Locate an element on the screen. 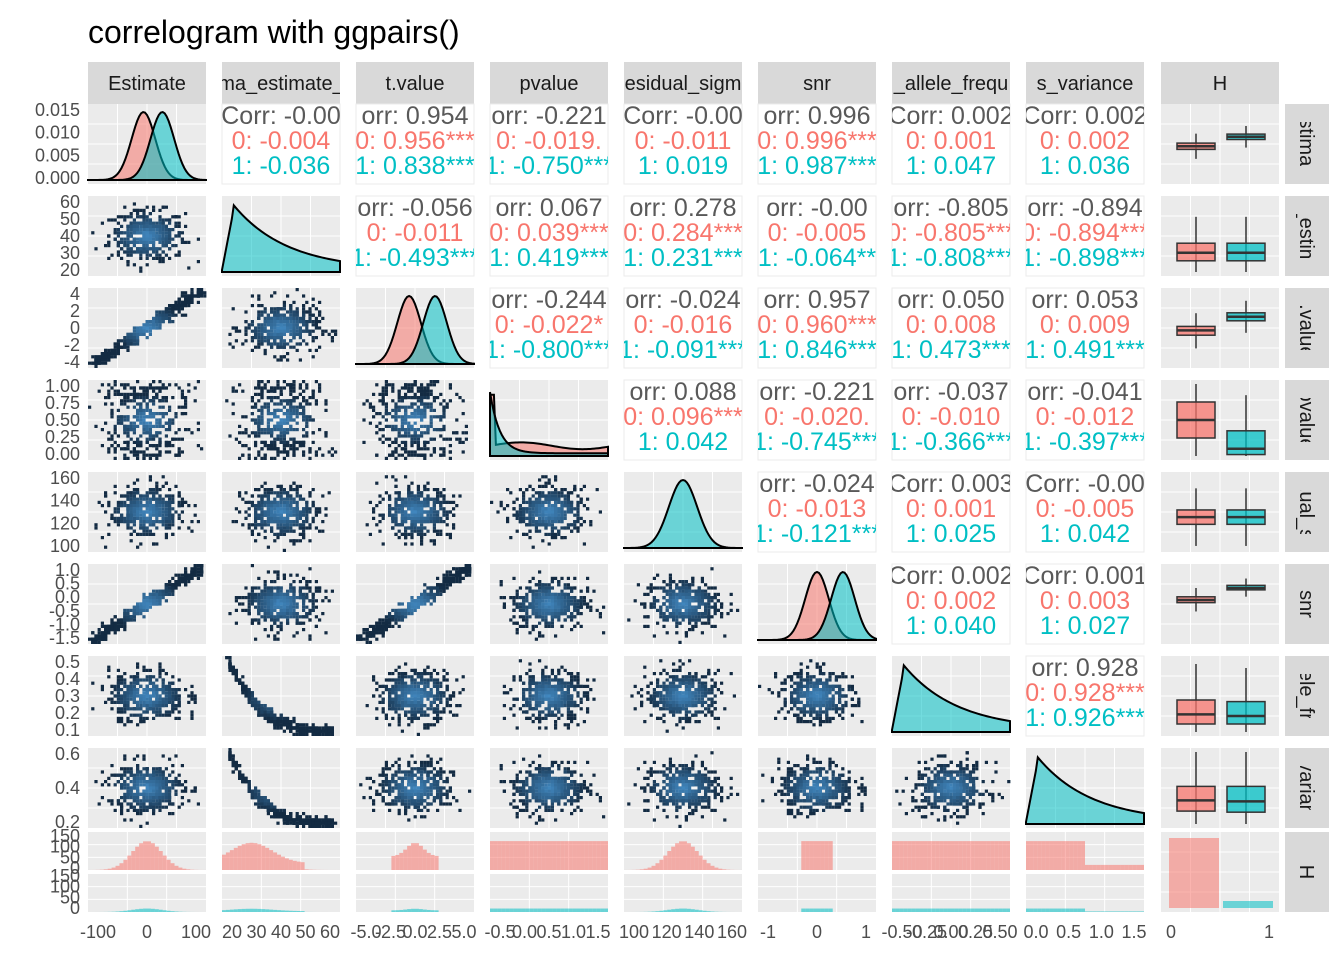  corr-group1-label: 1: 0.838*** is located at coordinates (415, 166).